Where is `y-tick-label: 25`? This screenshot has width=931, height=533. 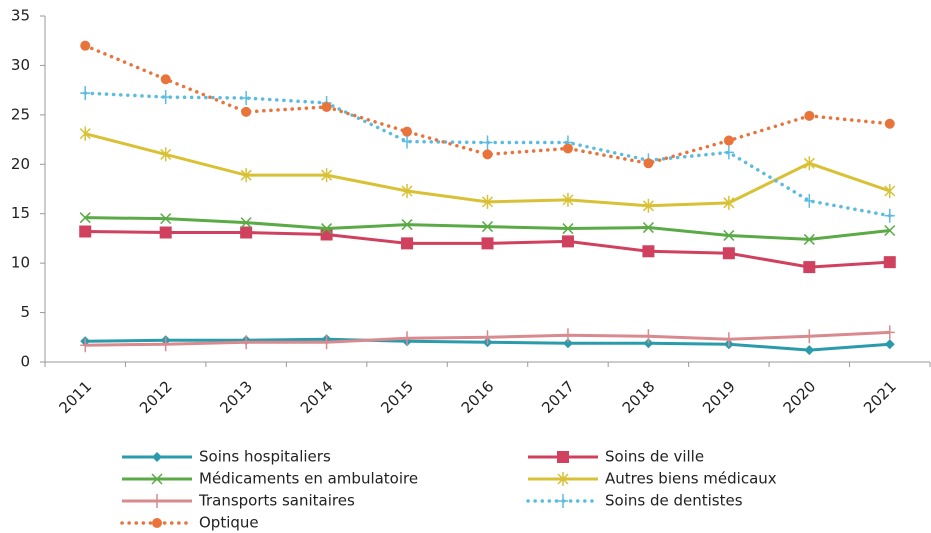
y-tick-label: 25 is located at coordinates (20, 114).